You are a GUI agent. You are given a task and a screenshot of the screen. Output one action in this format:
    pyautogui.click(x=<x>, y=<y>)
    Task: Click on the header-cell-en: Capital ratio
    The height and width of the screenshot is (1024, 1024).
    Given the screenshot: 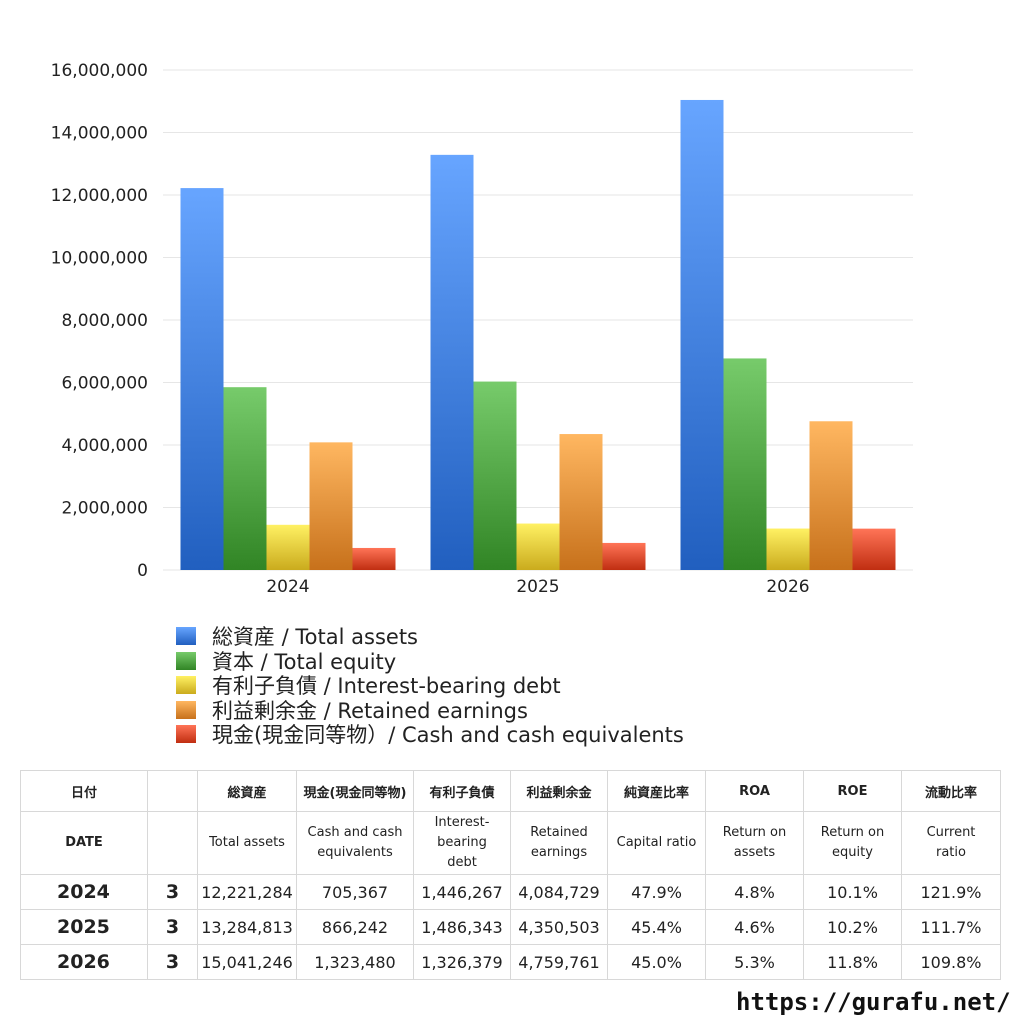 What is the action you would take?
    pyautogui.click(x=656, y=843)
    